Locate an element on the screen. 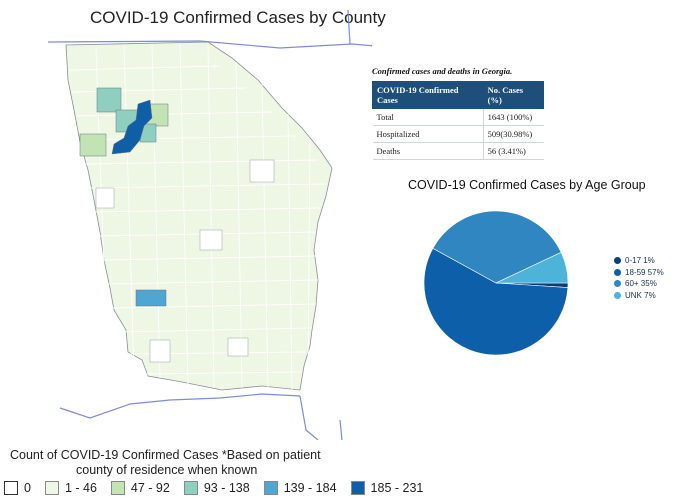 This screenshot has width=700, height=500. map-legend-bin: 1 - 46 is located at coordinates (70, 488).